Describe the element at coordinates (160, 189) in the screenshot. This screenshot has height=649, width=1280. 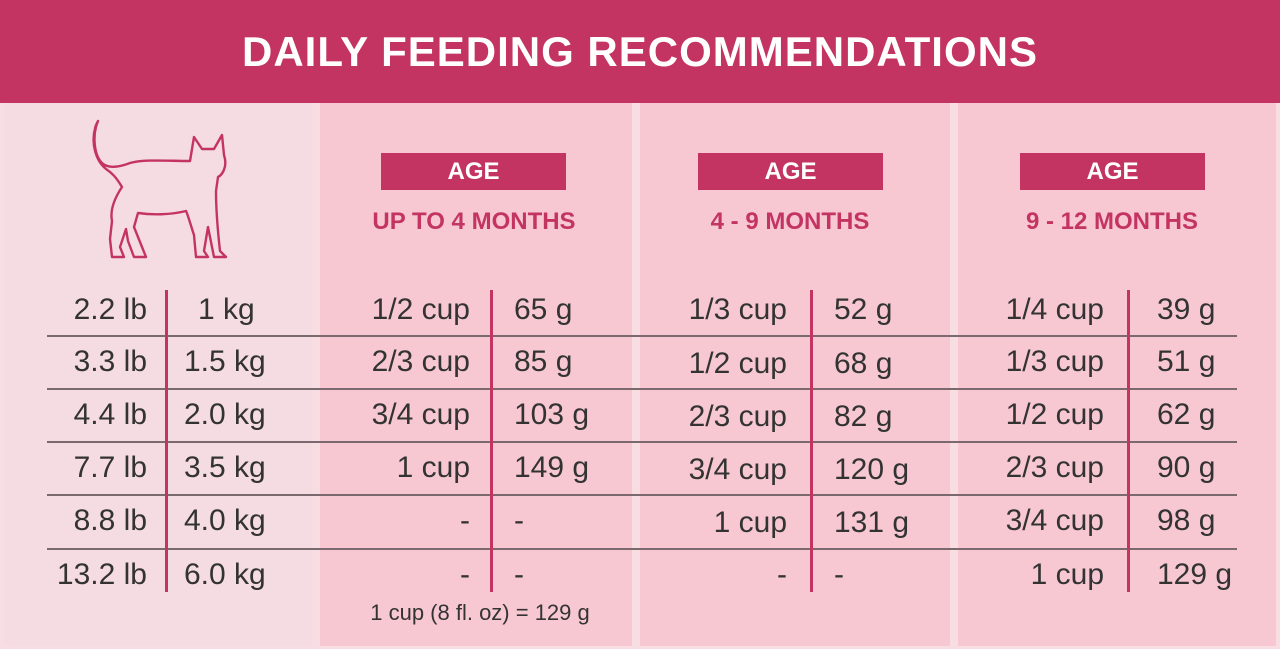
I see `cat-outline-icon` at that location.